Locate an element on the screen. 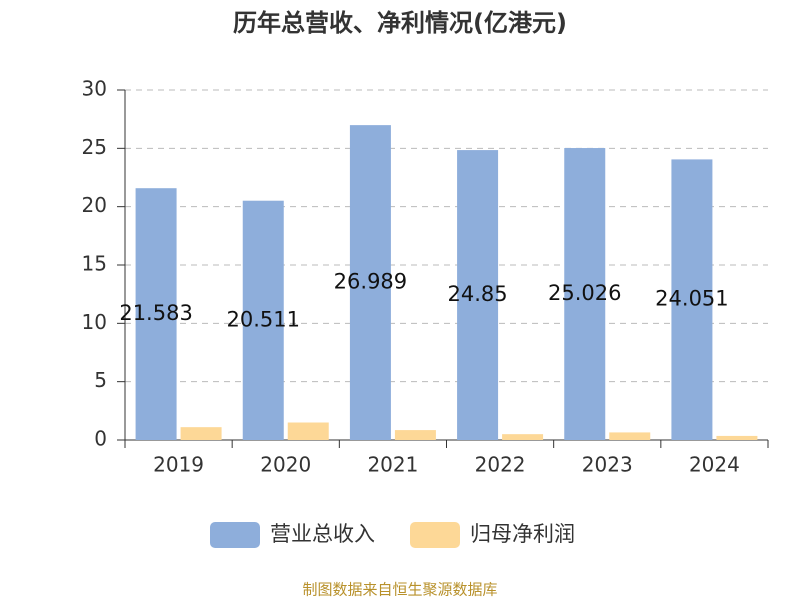 This screenshot has height=600, width=800. source-note: 制图数据来自恒生聚源数据库 is located at coordinates (399, 590).